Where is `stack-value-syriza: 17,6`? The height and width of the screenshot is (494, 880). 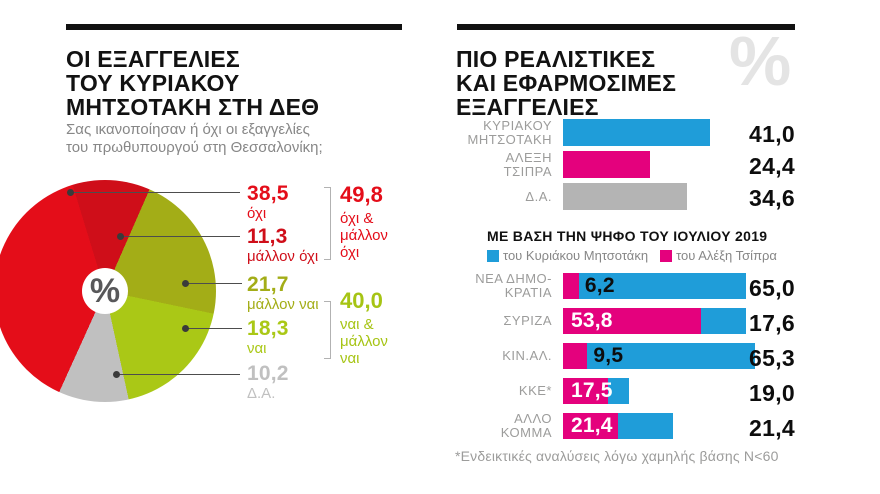
stack-value-syriza: 17,6 is located at coordinates (772, 323).